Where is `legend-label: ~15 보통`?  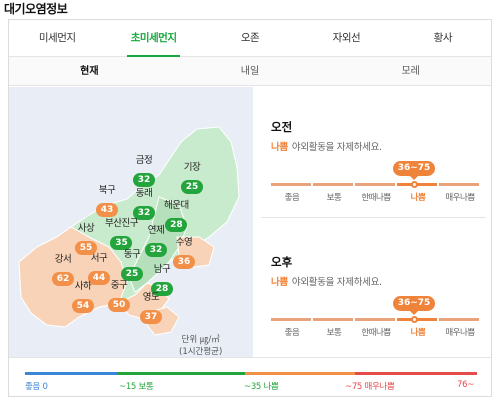 legend-label: ~15 보통 is located at coordinates (136, 387).